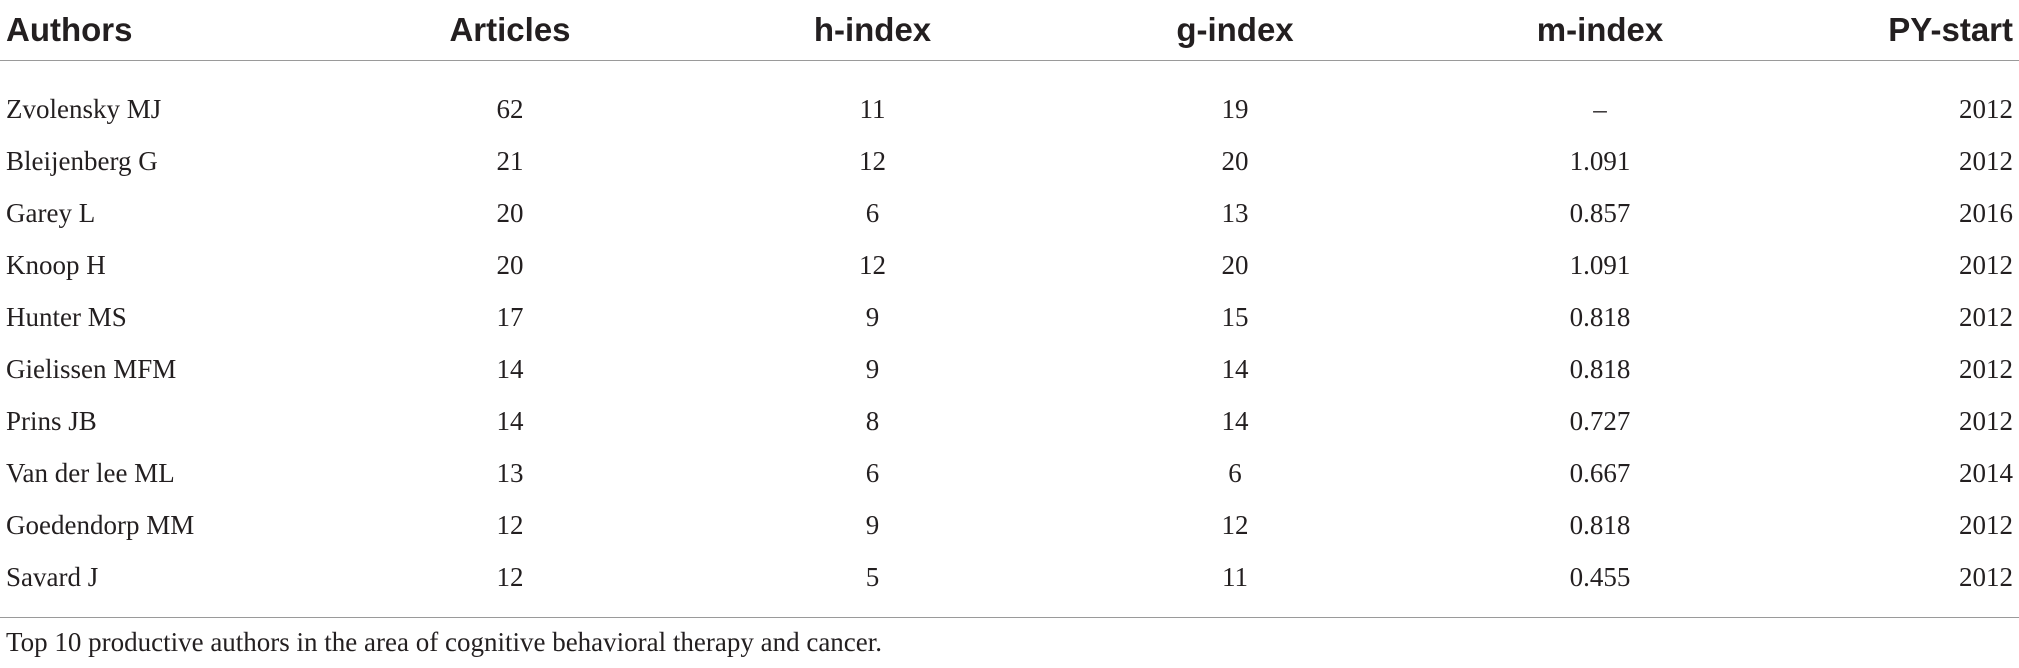 The width and height of the screenshot is (2019, 668). Describe the element at coordinates (1235, 108) in the screenshot. I see `cell-g-index: 19` at that location.